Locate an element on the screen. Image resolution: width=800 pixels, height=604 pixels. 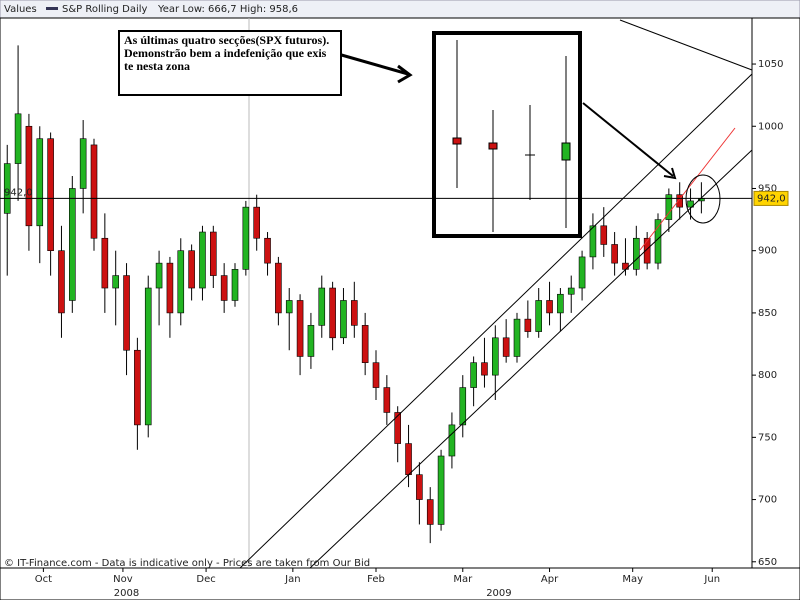
legend-swatch is located at coordinates (52, 8).